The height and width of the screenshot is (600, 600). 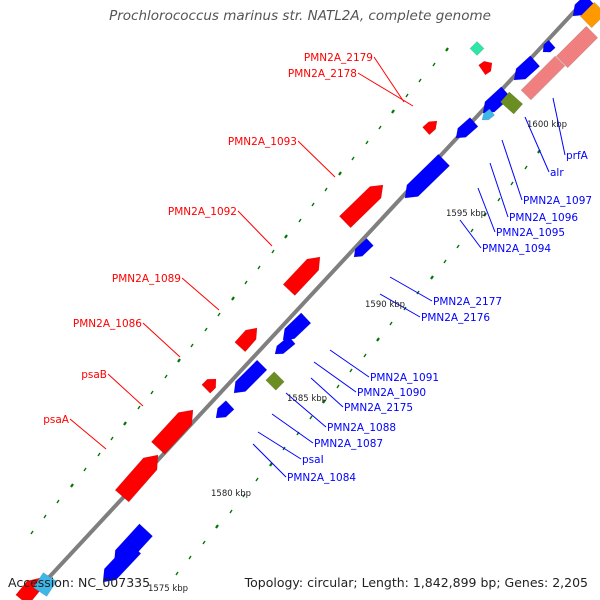 What do you see at coordinates (516, 249) in the screenshot?
I see `reverse-gene-label: PMN2A_1094` at bounding box center [516, 249].